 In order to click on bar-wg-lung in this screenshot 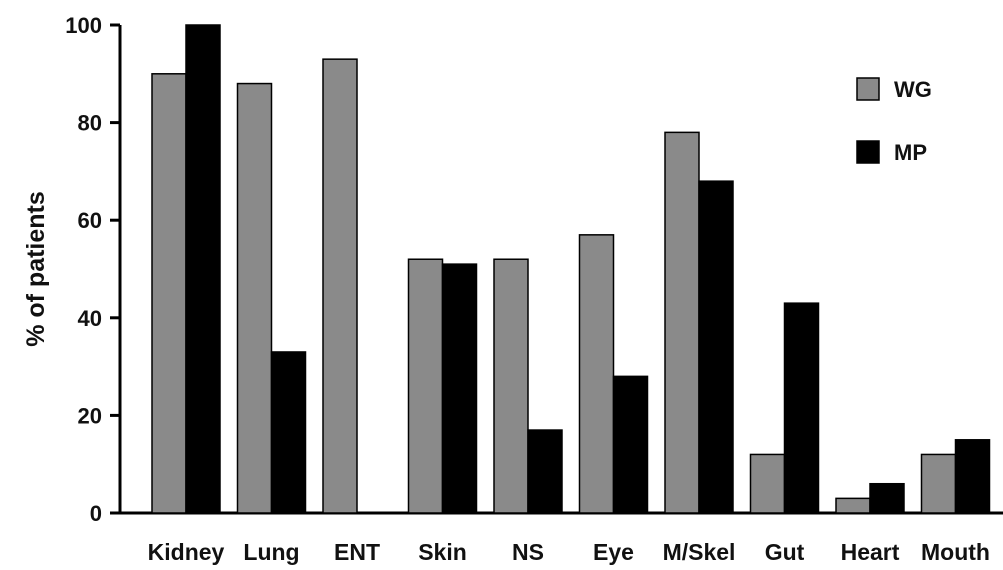, I will do `click(254, 298)`.